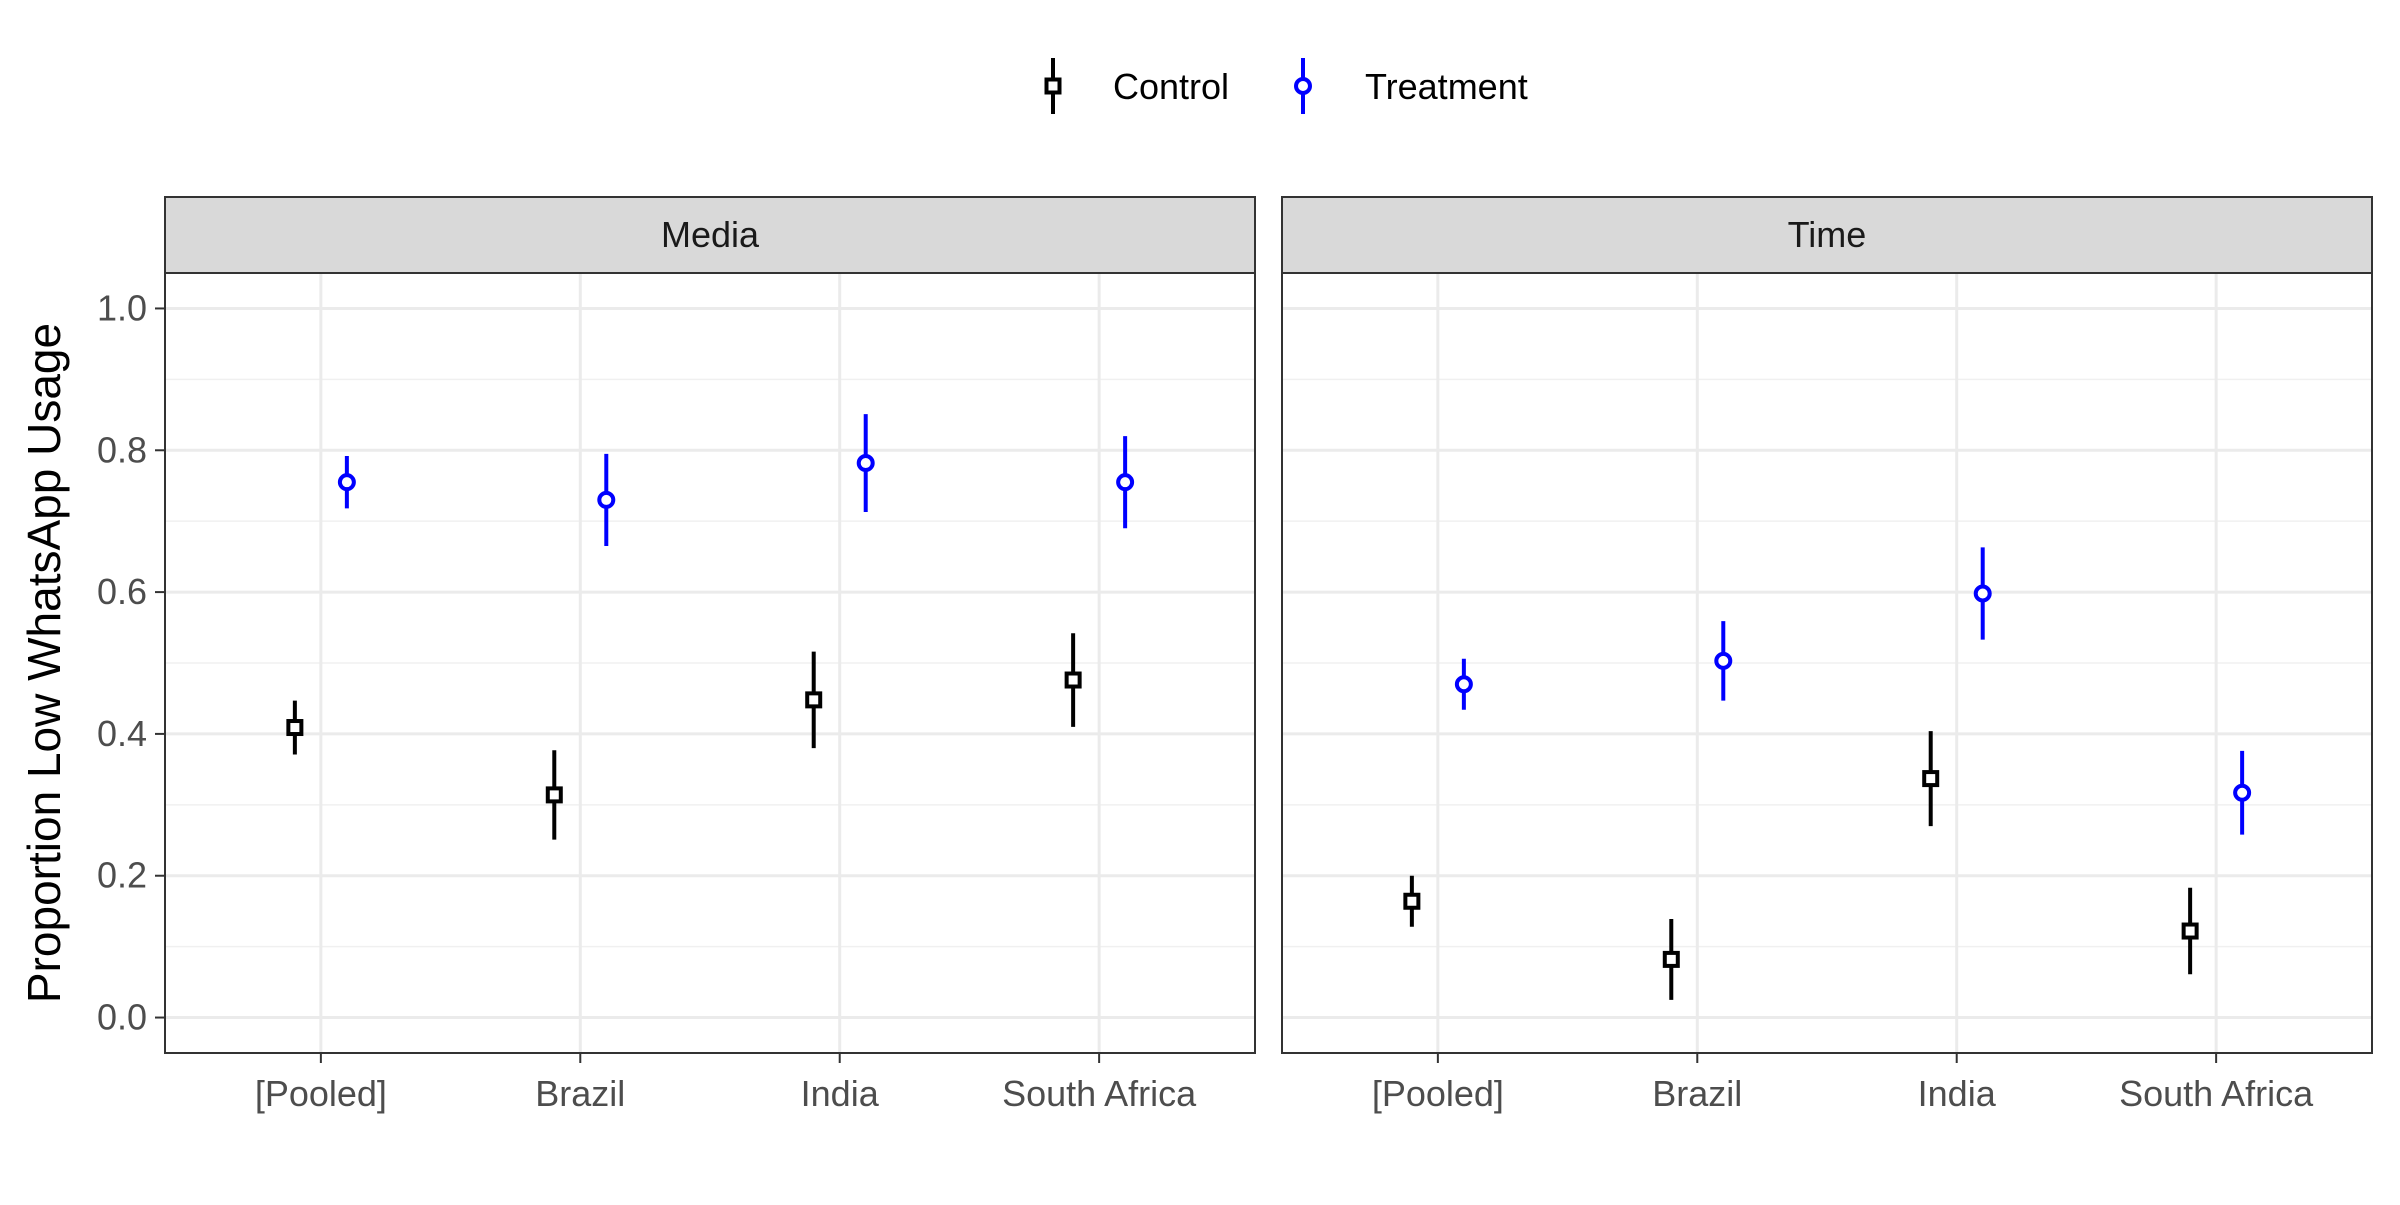 The height and width of the screenshot is (1205, 2400). I want to click on x-tick-label-0-0: [Pooled], so click(321, 1093).